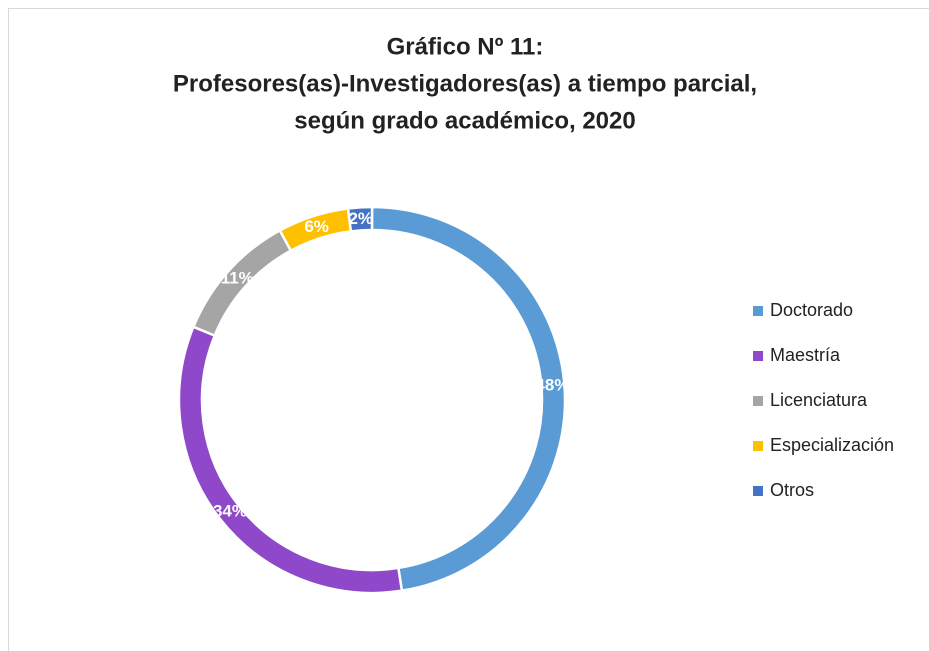  I want to click on chart-title: Gráfico Nº 11:, so click(465, 46).